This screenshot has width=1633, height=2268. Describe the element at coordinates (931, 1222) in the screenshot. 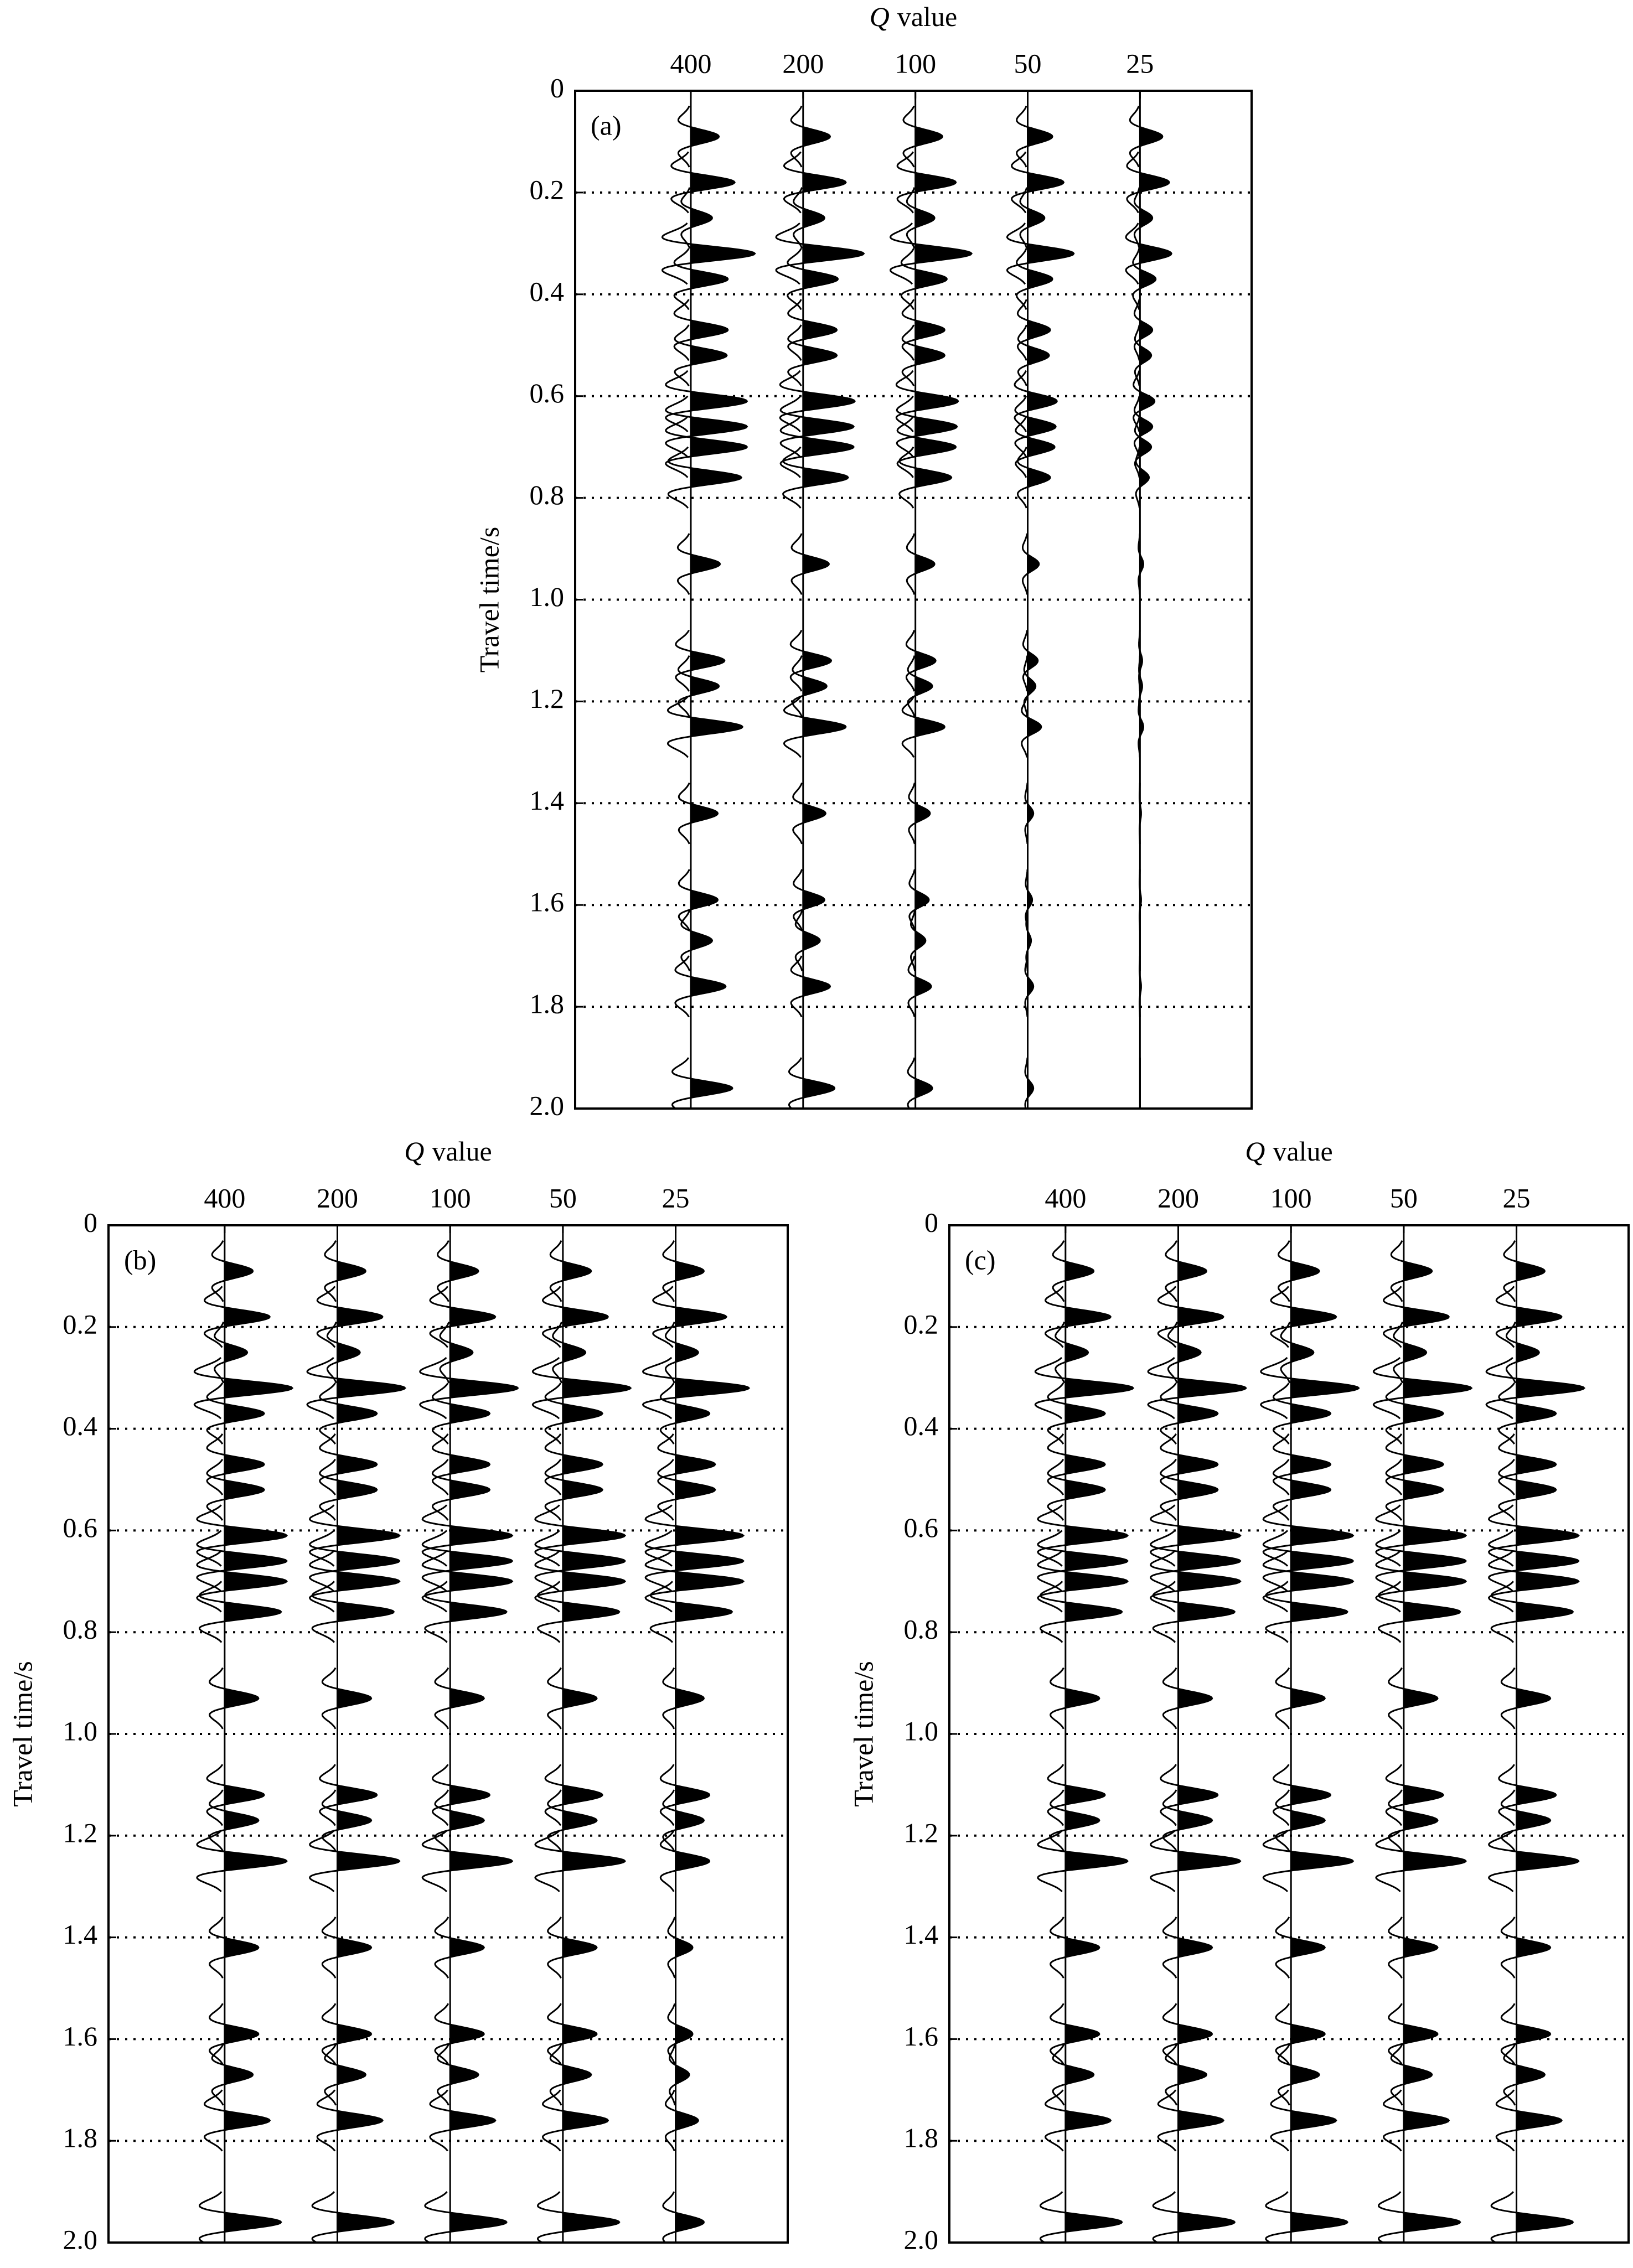

I see `y-tick-label: 0` at that location.